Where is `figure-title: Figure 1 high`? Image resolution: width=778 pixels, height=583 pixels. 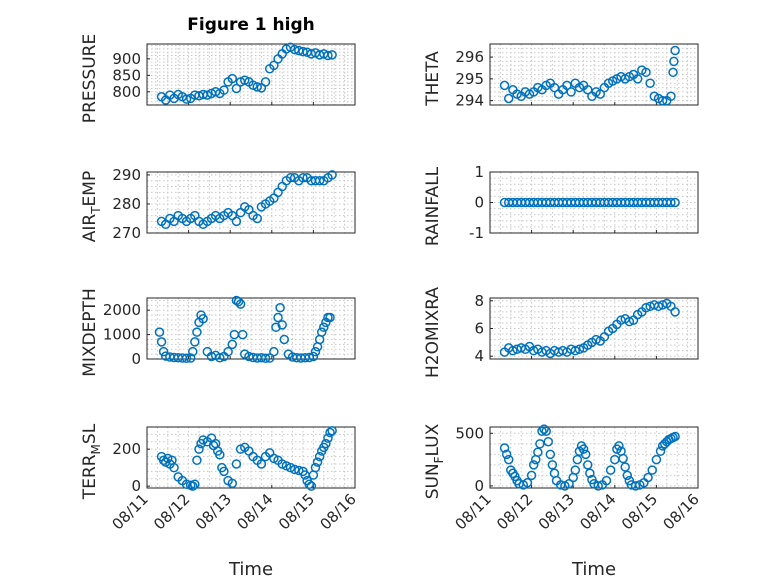
figure-title: Figure 1 high is located at coordinates (251, 25).